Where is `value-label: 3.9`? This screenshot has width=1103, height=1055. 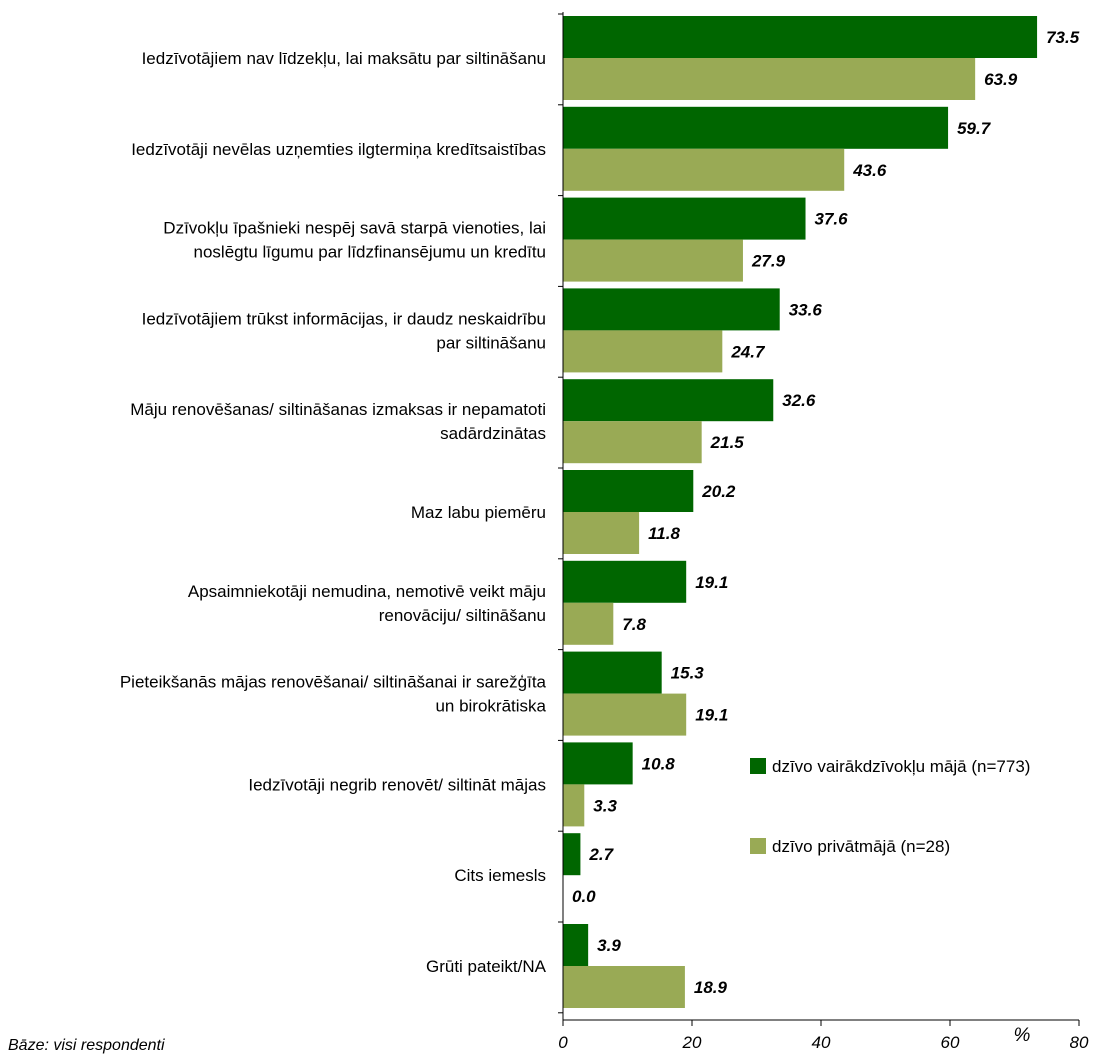
value-label: 3.9 is located at coordinates (609, 945).